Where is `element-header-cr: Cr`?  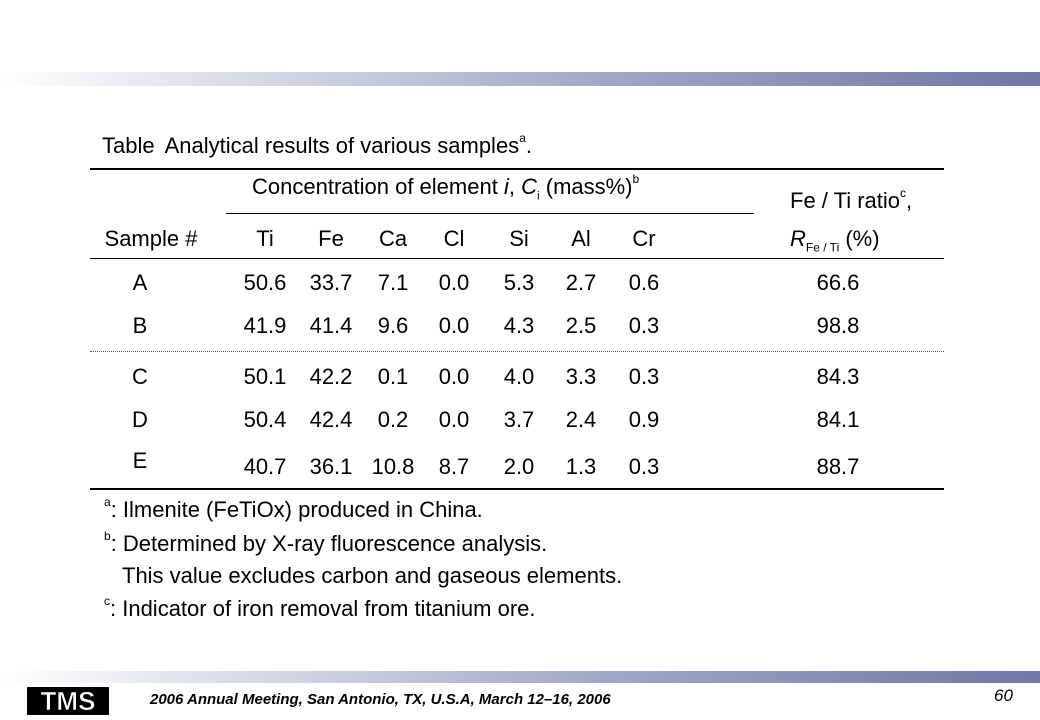 element-header-cr: Cr is located at coordinates (644, 238).